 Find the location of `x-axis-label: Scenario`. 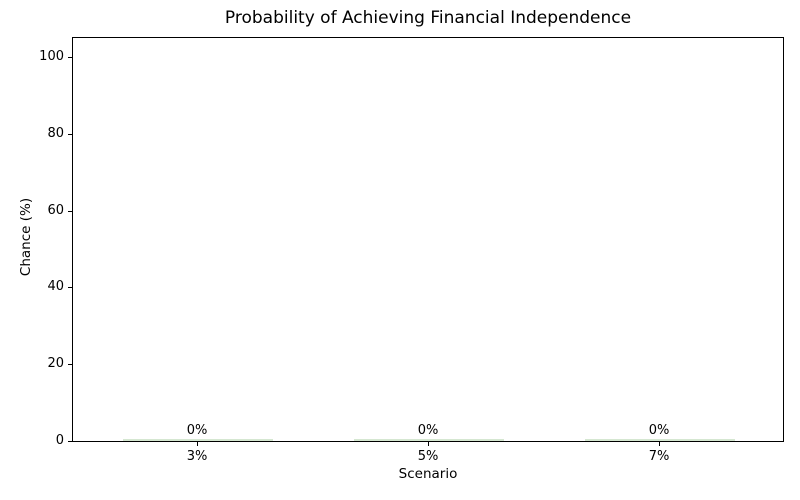

x-axis-label: Scenario is located at coordinates (428, 474).